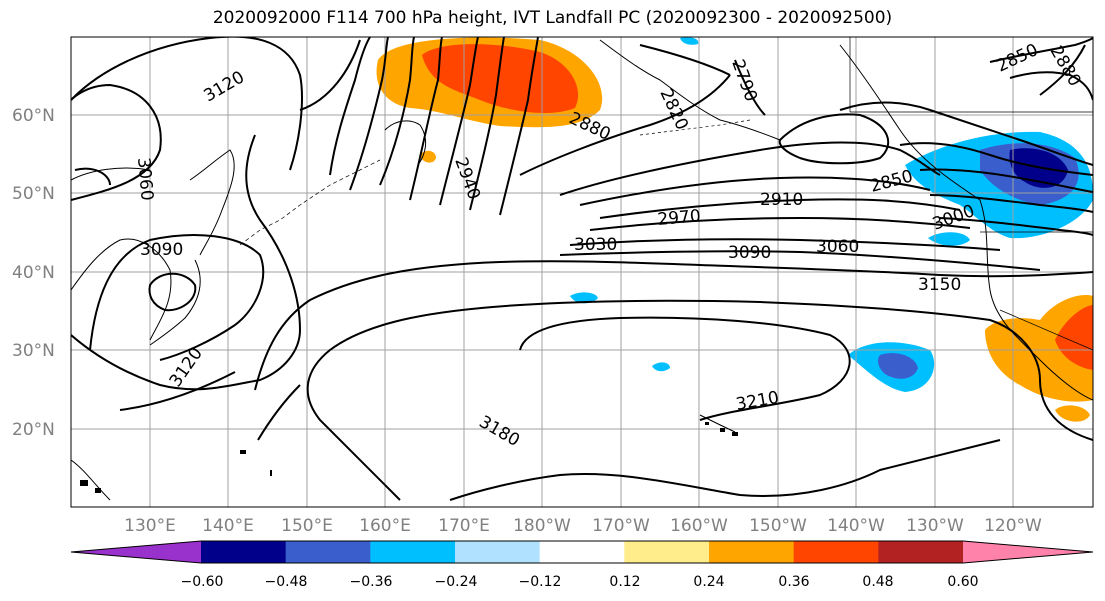 The image size is (1105, 601). What do you see at coordinates (202, 582) in the screenshot?
I see `colorbar-tick-label: −0.60` at bounding box center [202, 582].